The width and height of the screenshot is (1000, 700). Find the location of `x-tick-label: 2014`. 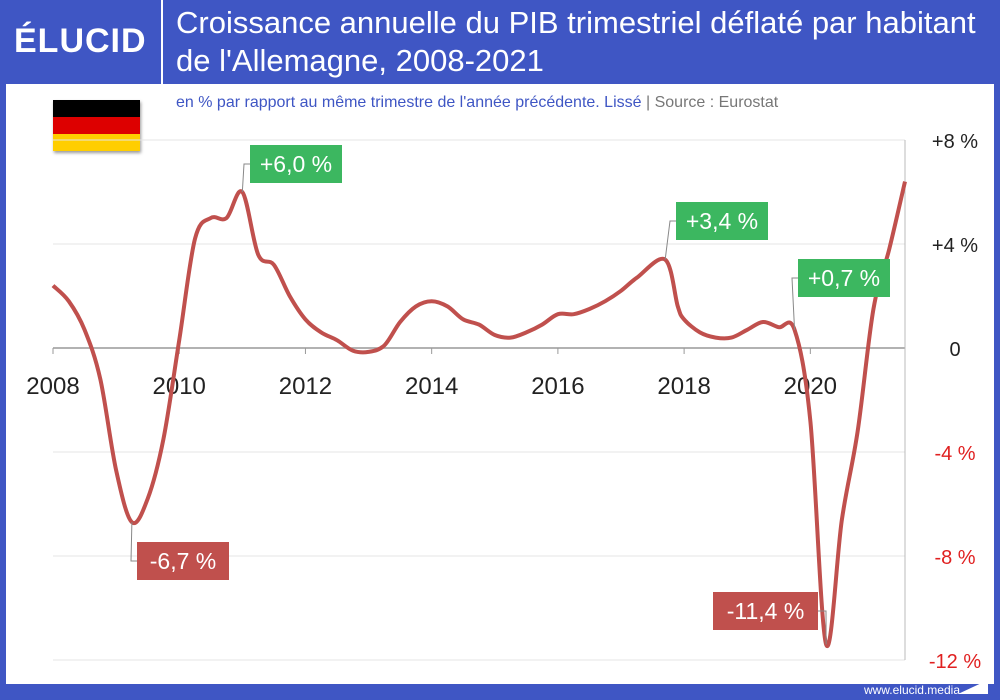

x-tick-label: 2014 is located at coordinates (431, 386).